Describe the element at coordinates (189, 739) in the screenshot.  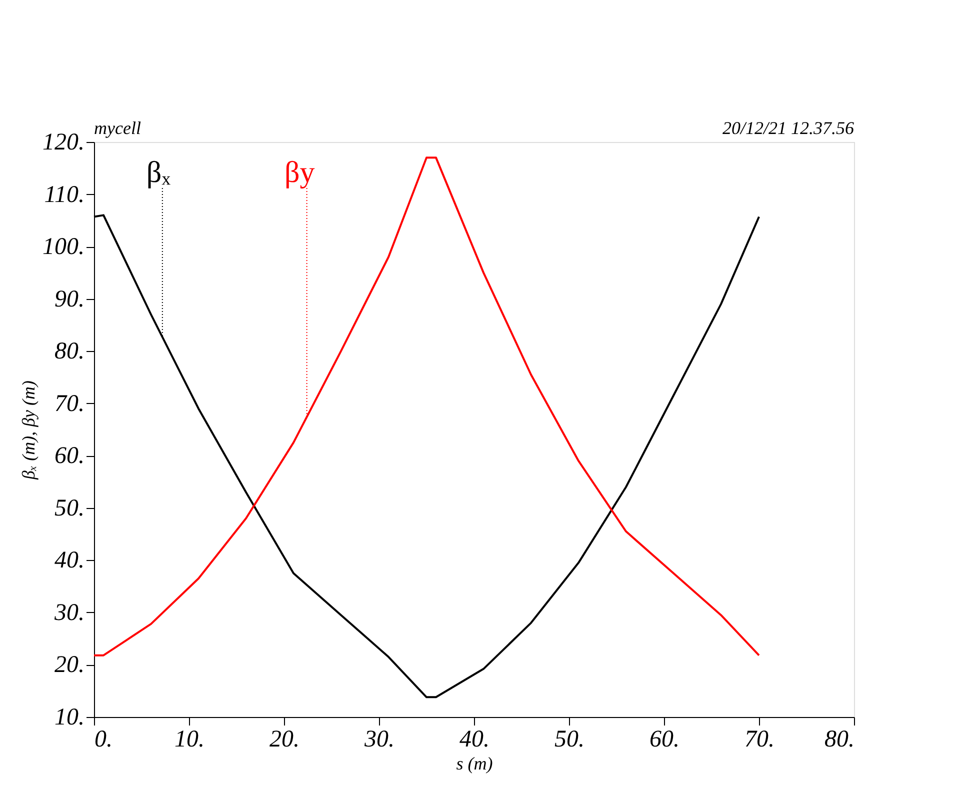
I see `x-tick-label: 10.` at that location.